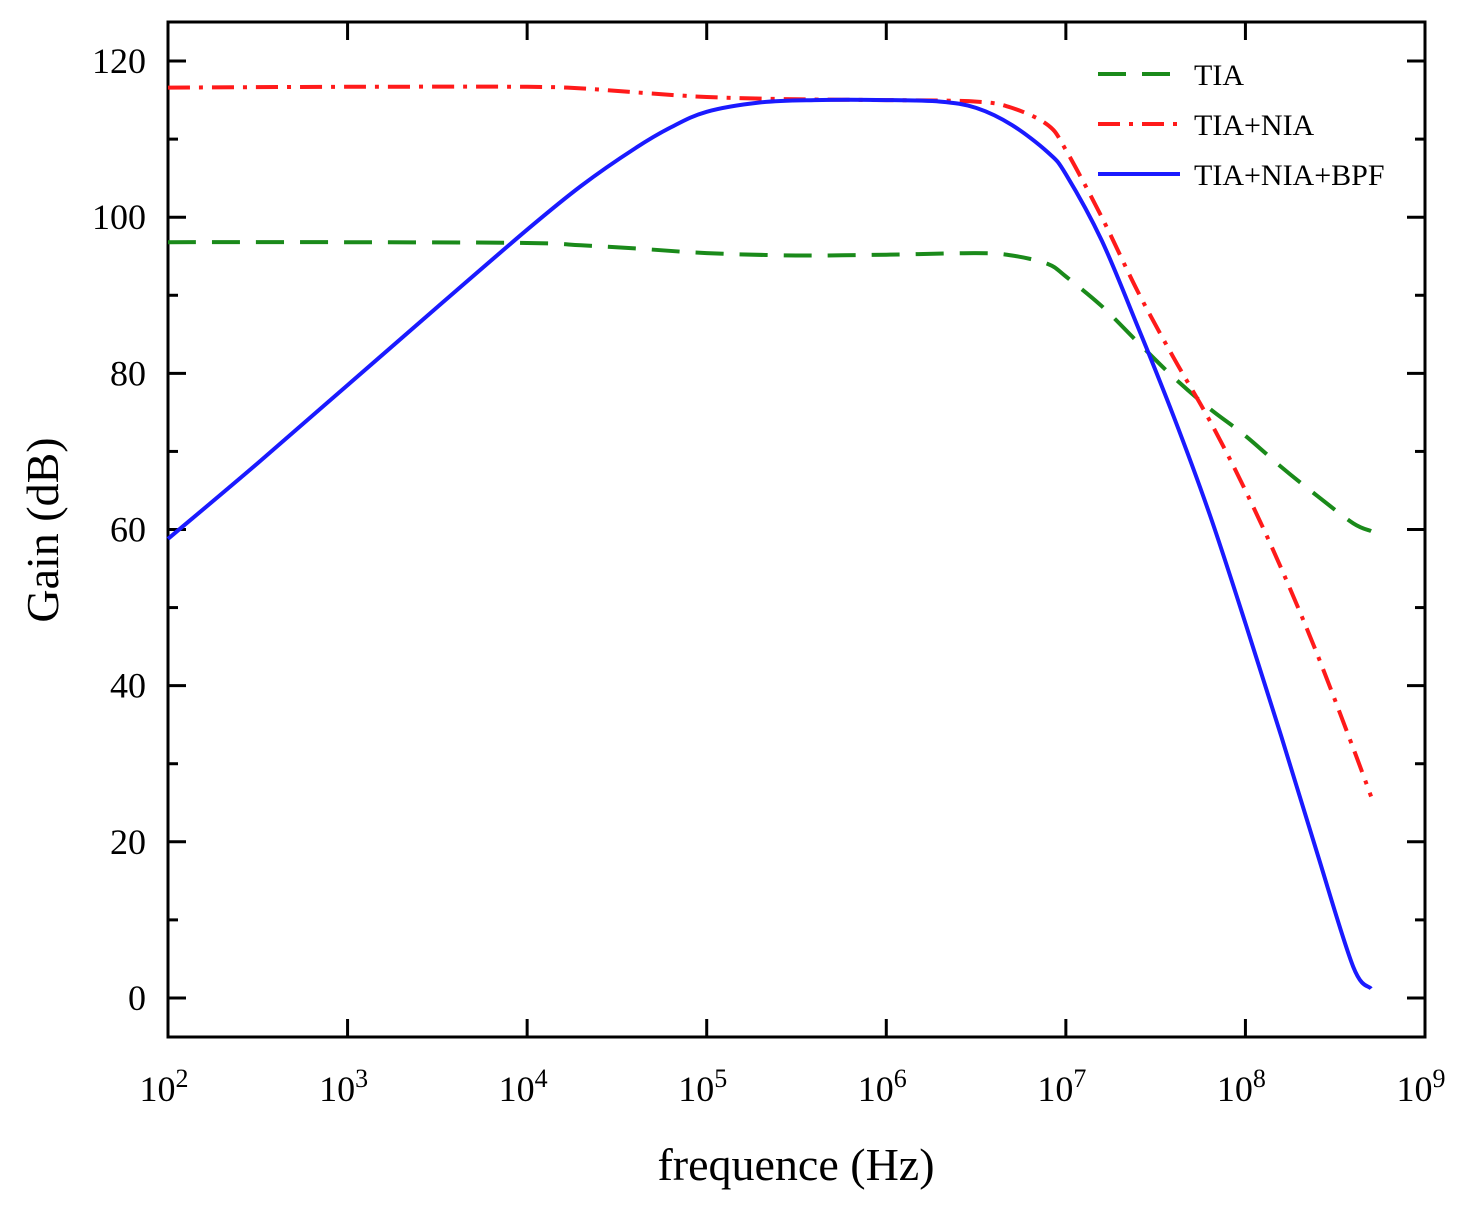  I want to click on legend-label-tia-nia-bpf: TIA+NIA+BPF, so click(1289, 175).